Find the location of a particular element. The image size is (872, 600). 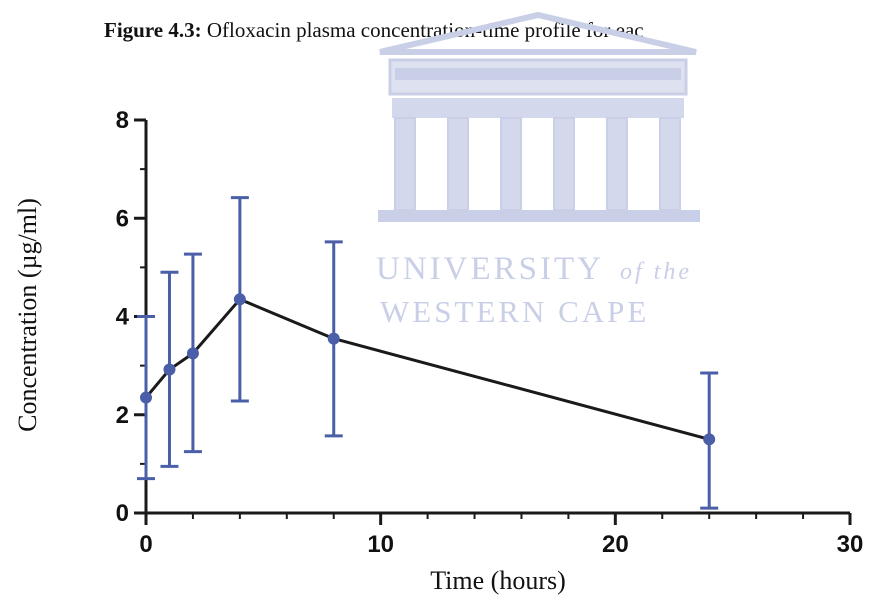

watermark-base is located at coordinates (539, 216).